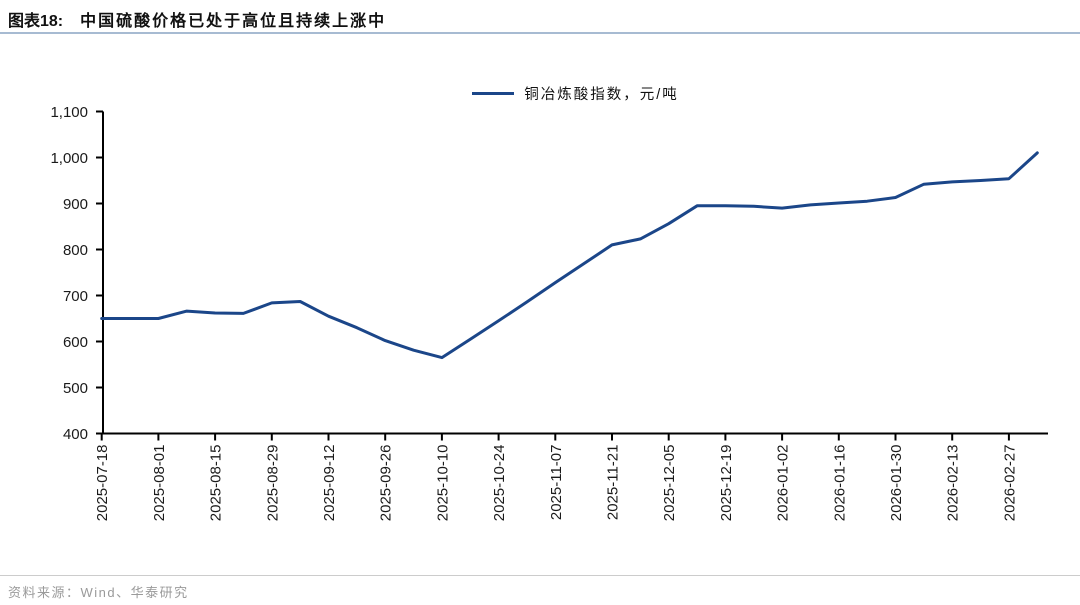 The height and width of the screenshot is (605, 1080). What do you see at coordinates (556, 483) in the screenshot?
I see `x-axis-tick-label: 2025-11-07` at bounding box center [556, 483].